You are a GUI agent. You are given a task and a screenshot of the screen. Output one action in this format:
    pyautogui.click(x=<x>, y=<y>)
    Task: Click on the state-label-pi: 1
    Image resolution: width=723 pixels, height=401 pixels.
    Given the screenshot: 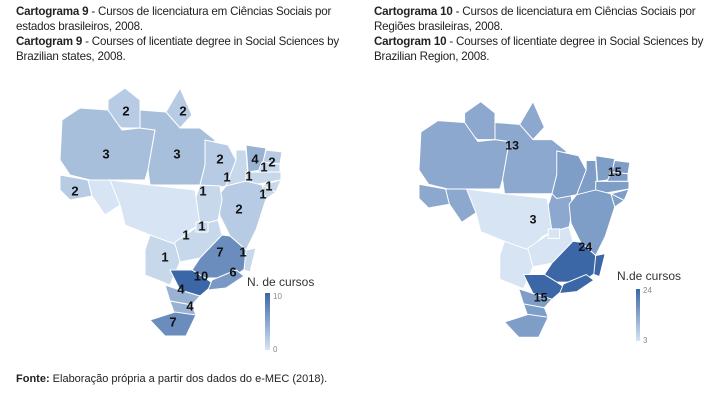 What is the action you would take?
    pyautogui.click(x=226, y=176)
    